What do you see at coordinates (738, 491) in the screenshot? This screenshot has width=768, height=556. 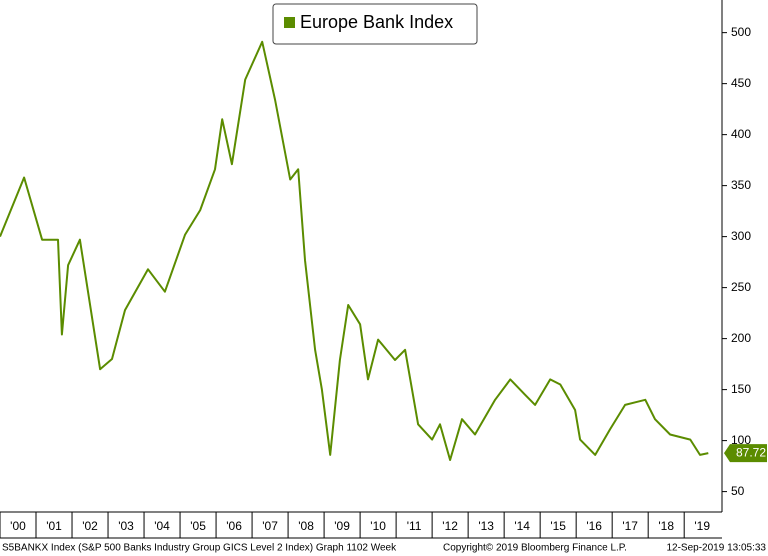 I see `y-tick-label: 50` at bounding box center [738, 491].